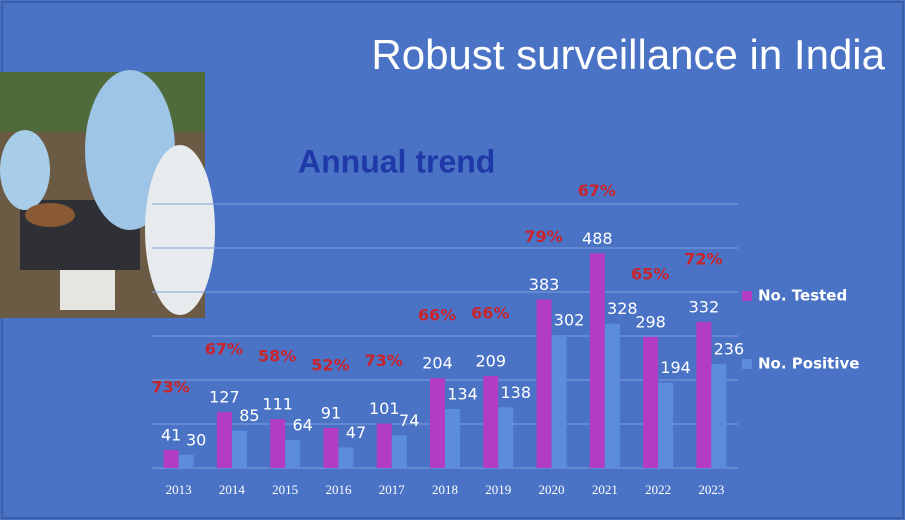 This screenshot has height=520, width=905. What do you see at coordinates (622, 308) in the screenshot?
I see `value-label: 328` at bounding box center [622, 308].